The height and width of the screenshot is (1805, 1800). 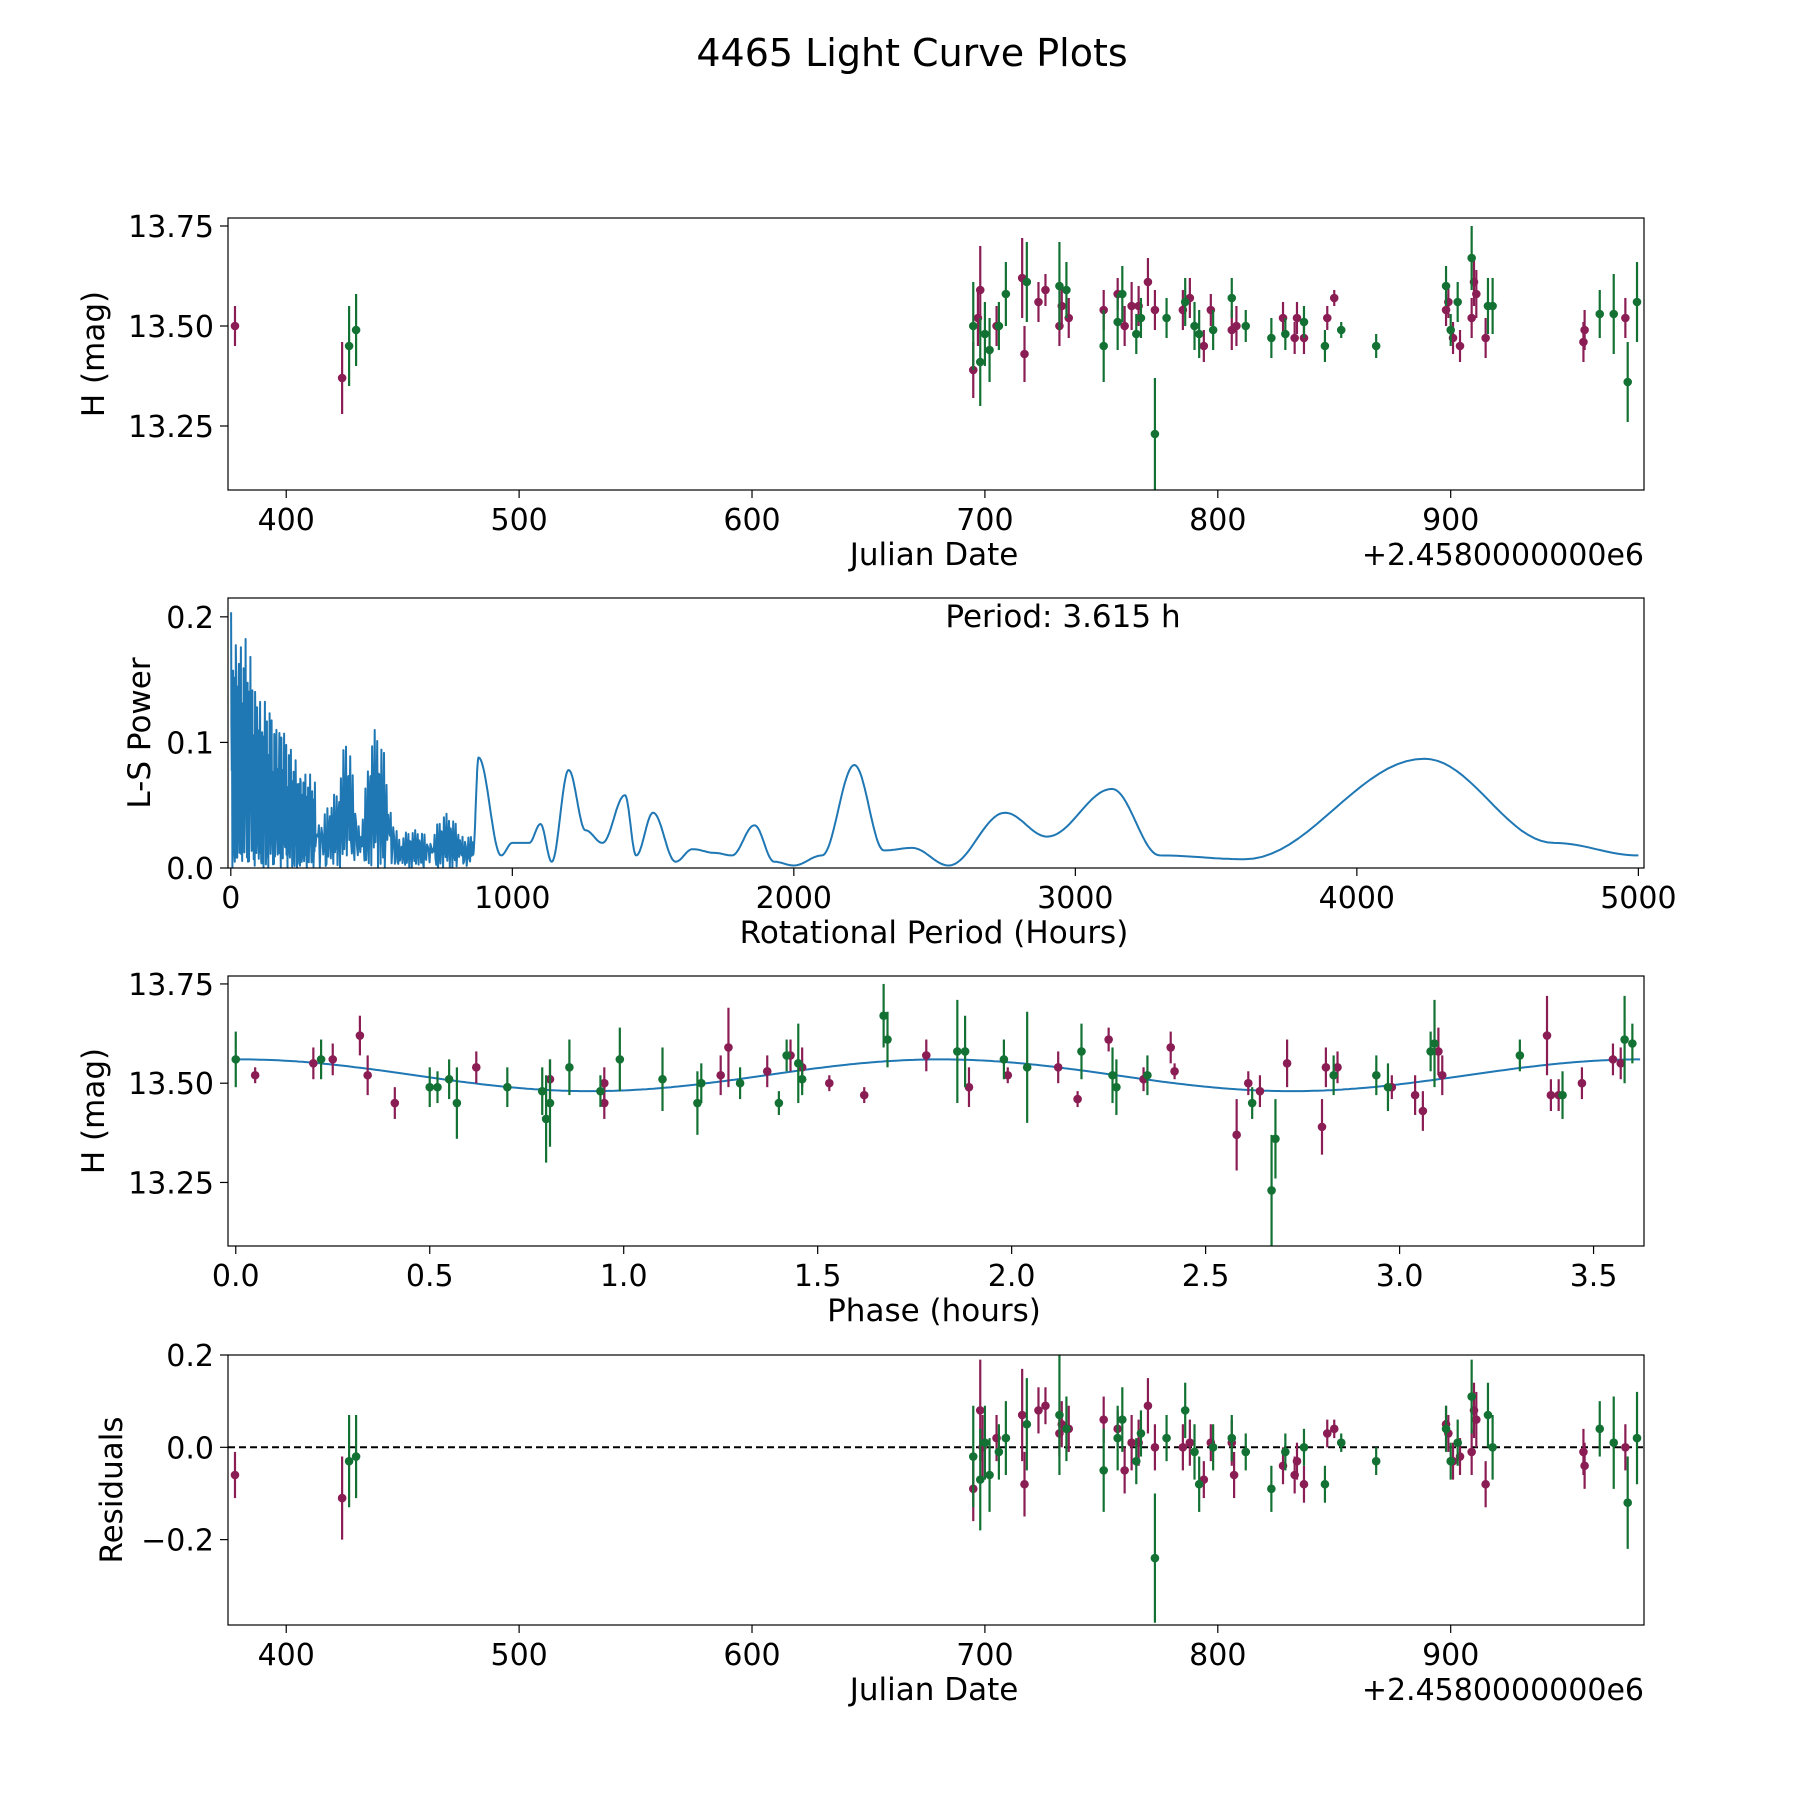 What do you see at coordinates (286, 520) in the screenshot?
I see `x-tick-label: 400` at bounding box center [286, 520].